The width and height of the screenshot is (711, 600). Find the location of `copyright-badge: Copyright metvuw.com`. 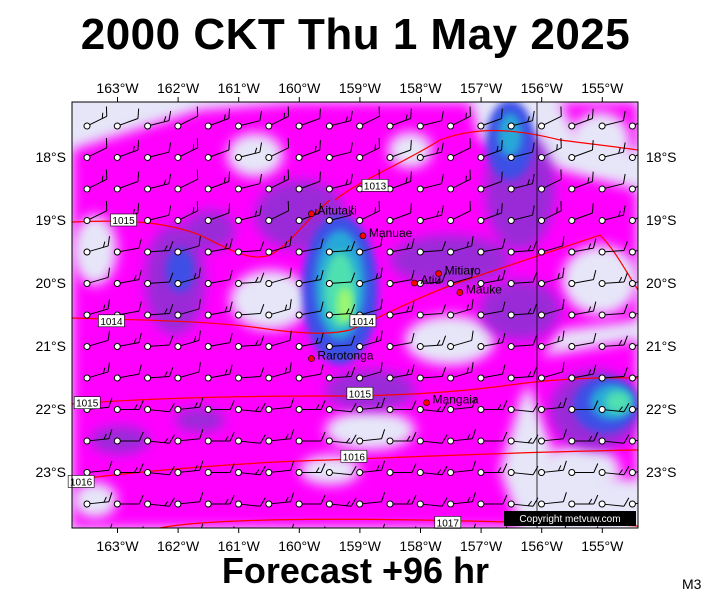

copyright-badge: Copyright metvuw.com is located at coordinates (570, 518).